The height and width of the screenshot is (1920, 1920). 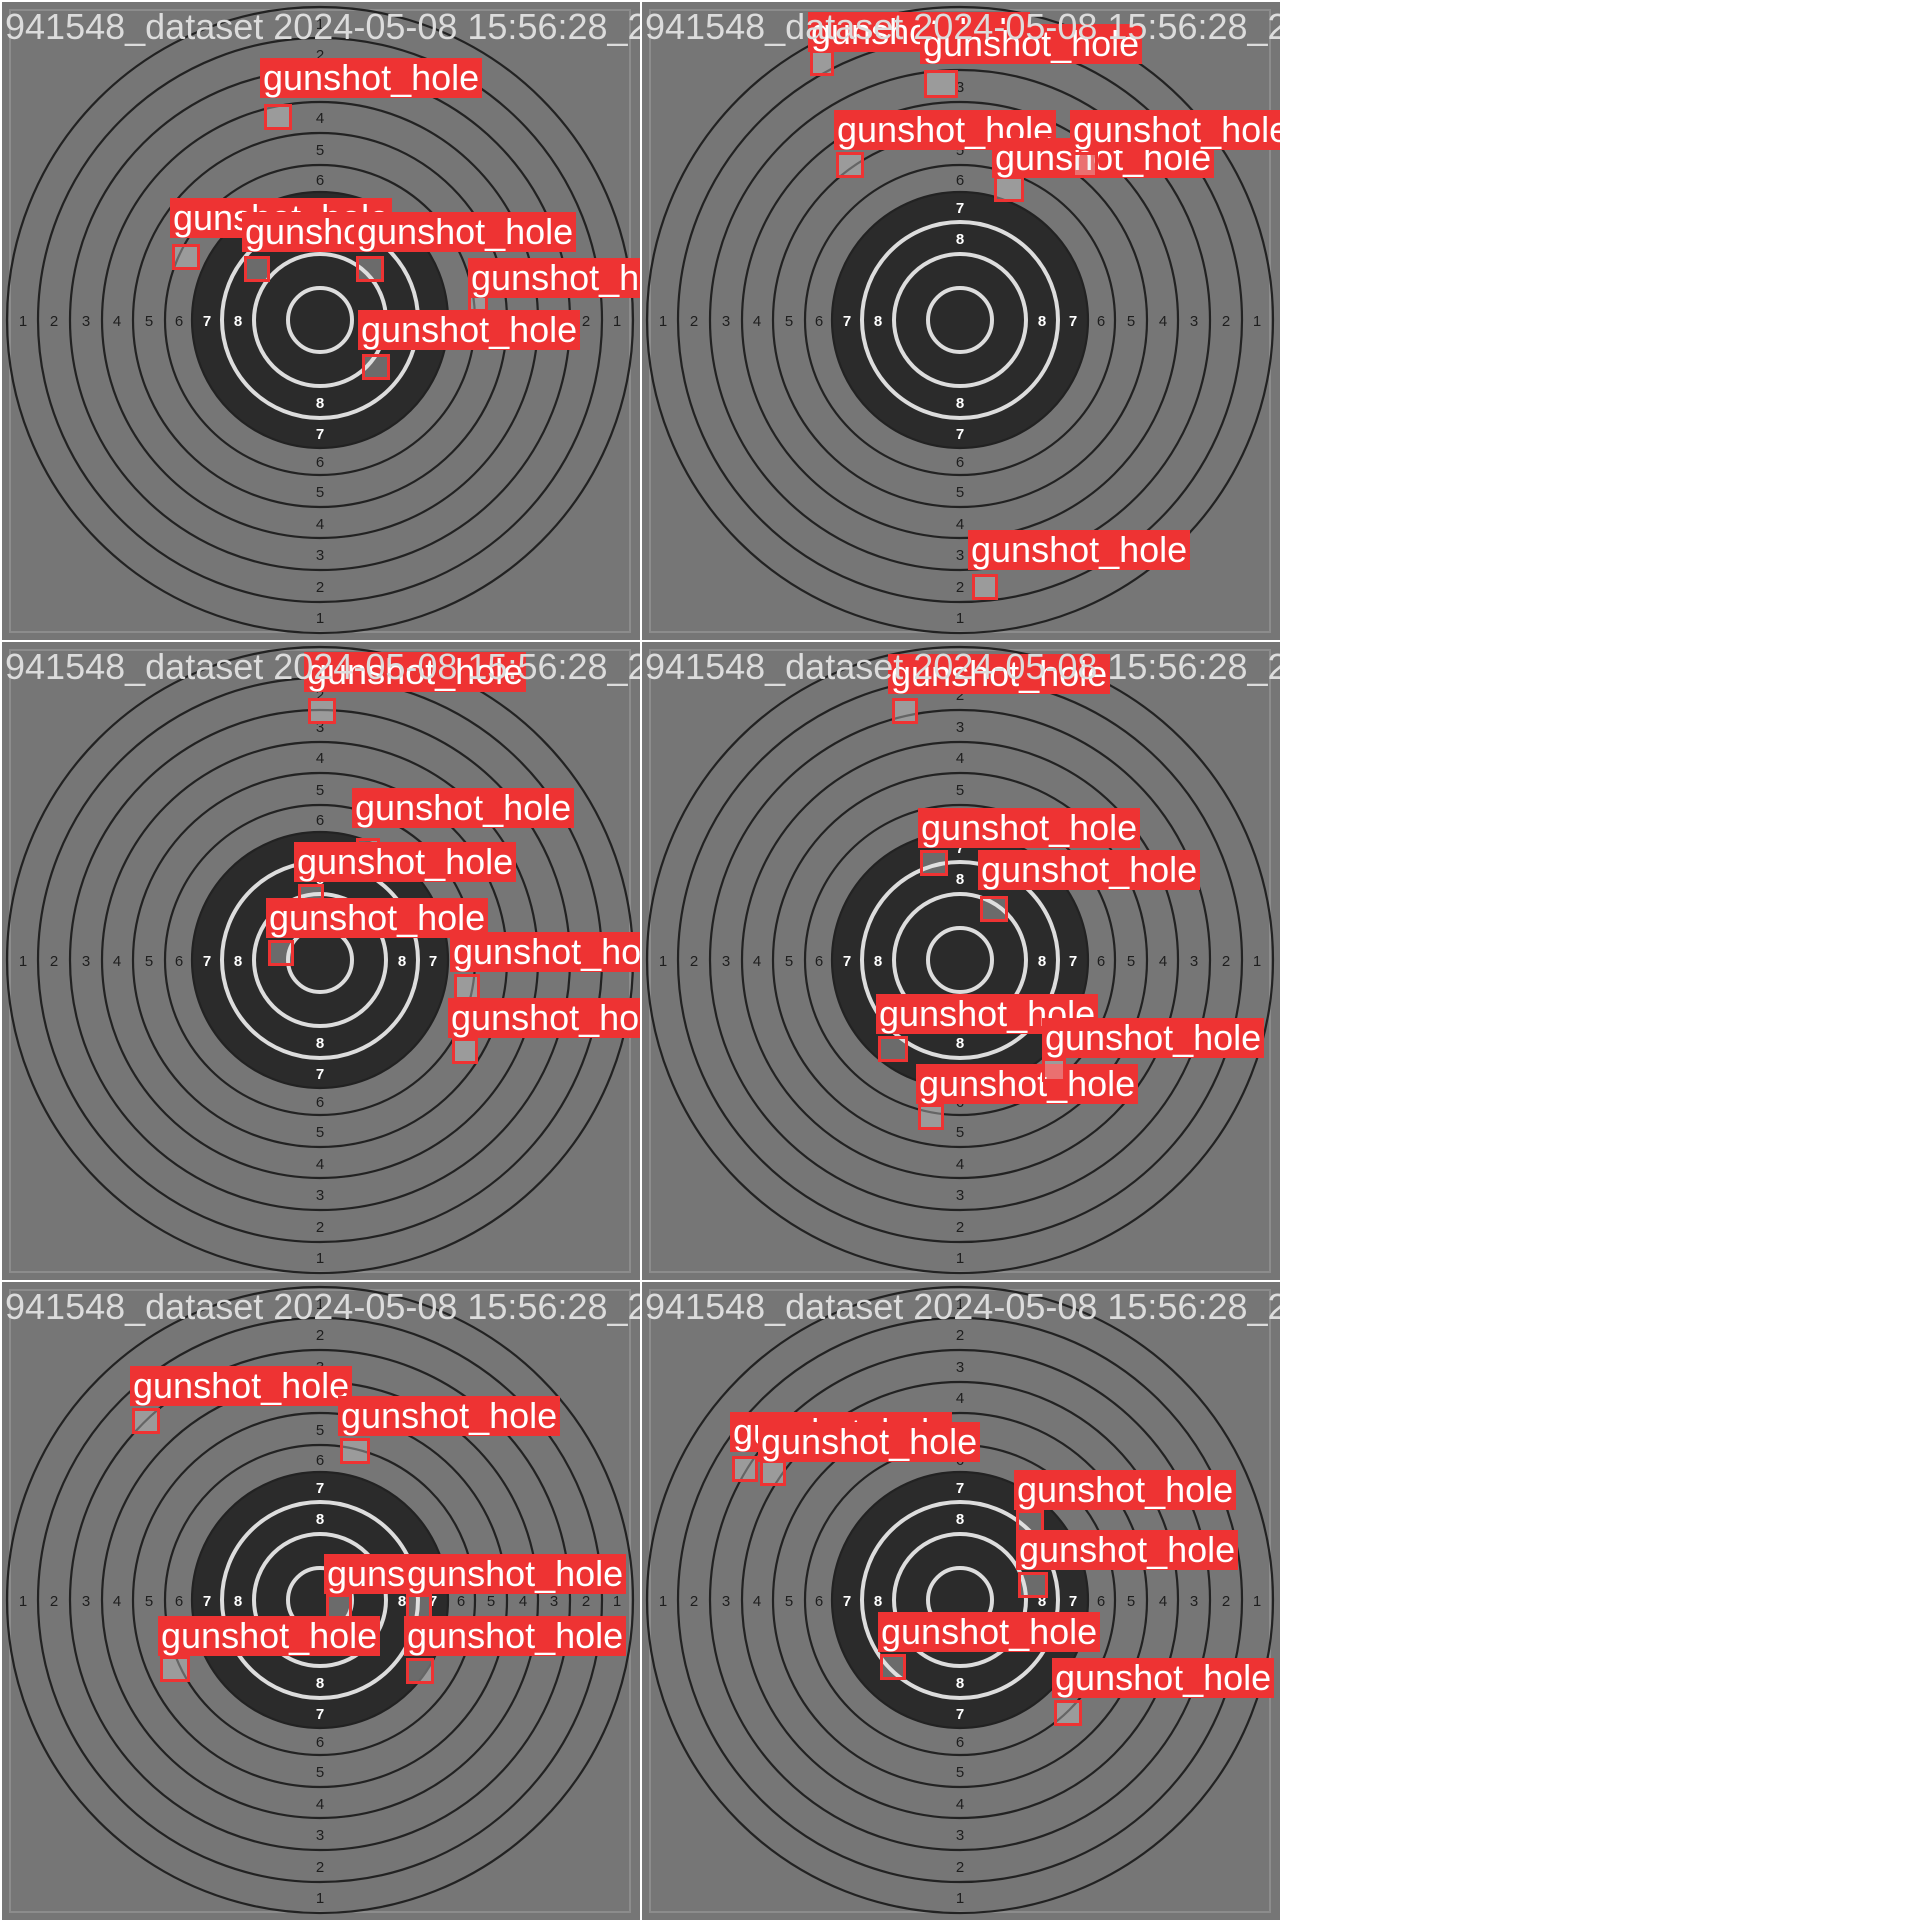 I want to click on target-drawing: 11112222333344445555666677778888, so click(x=961, y=1601).